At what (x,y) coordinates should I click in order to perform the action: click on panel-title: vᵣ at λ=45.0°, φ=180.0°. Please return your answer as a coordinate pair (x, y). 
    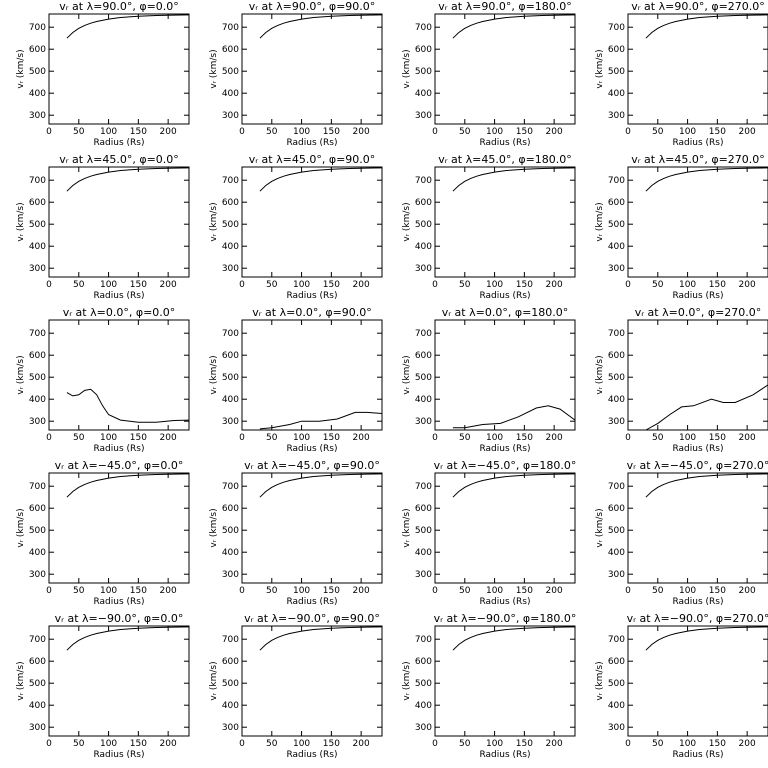
    Looking at the image, I should click on (505, 159).